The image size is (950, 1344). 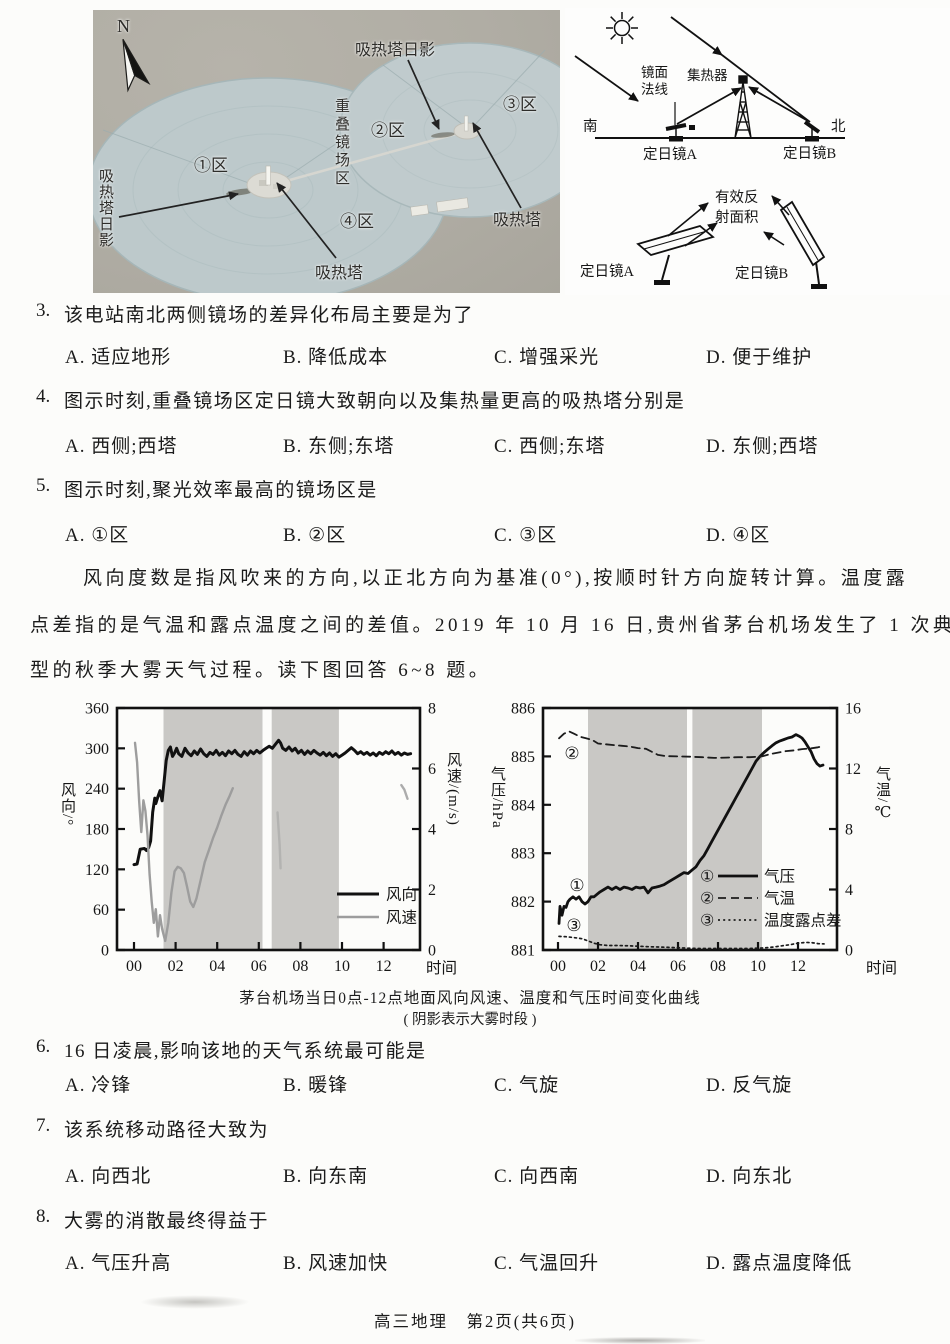 I want to click on svg-text: 60, so click(x=101, y=910).